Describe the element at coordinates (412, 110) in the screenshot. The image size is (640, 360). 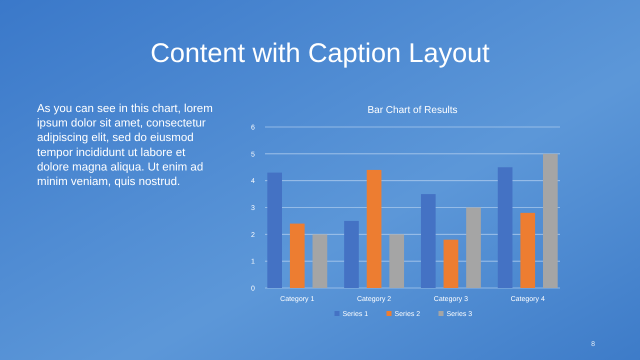
I see `chart-title: Bar Chart of Results` at that location.